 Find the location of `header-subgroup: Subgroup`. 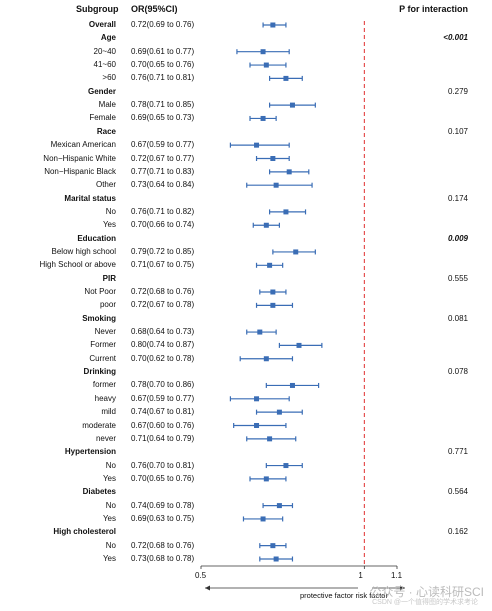

header-subgroup: Subgroup is located at coordinates (97, 9).